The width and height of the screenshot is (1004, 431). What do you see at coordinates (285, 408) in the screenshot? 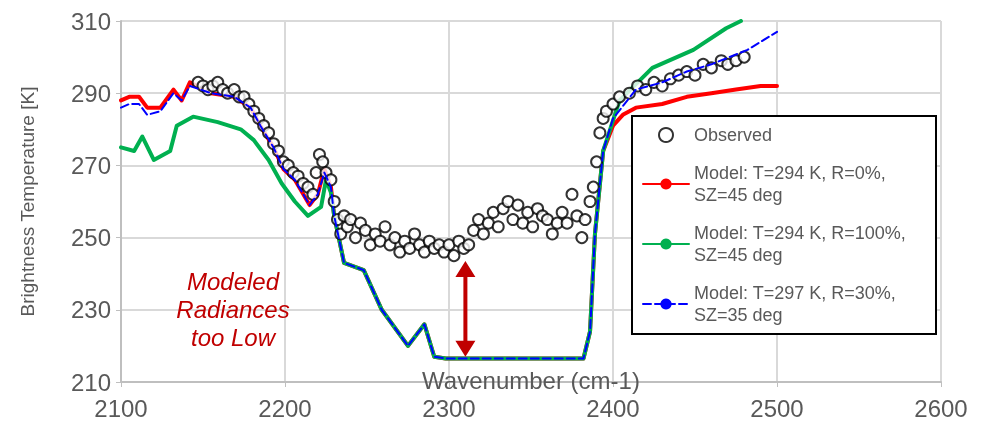
I see `x-tick-label: 2200` at bounding box center [285, 408].